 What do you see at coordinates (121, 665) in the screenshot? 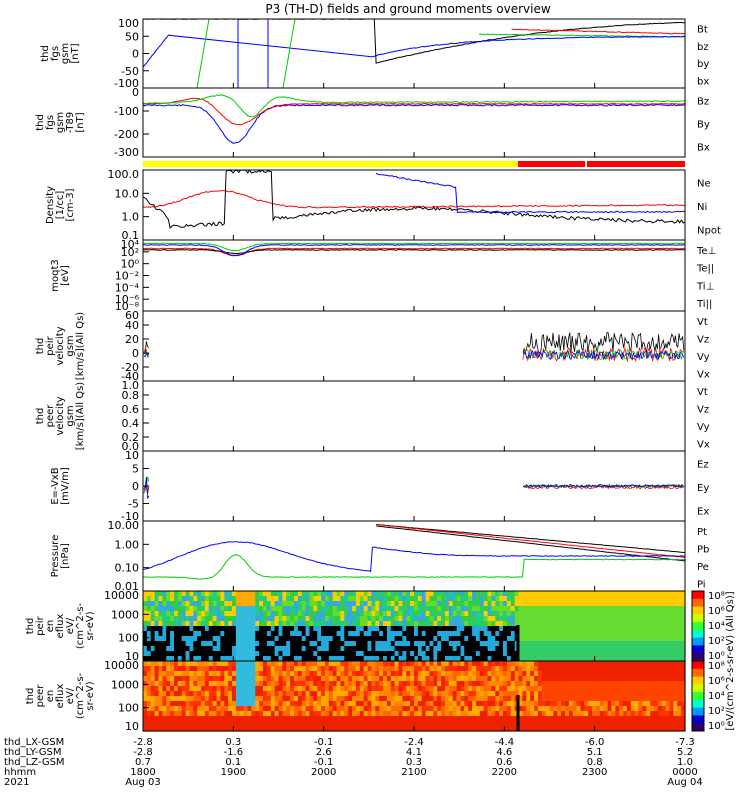
I see `ytick-peer_en-0: 10000` at bounding box center [121, 665].